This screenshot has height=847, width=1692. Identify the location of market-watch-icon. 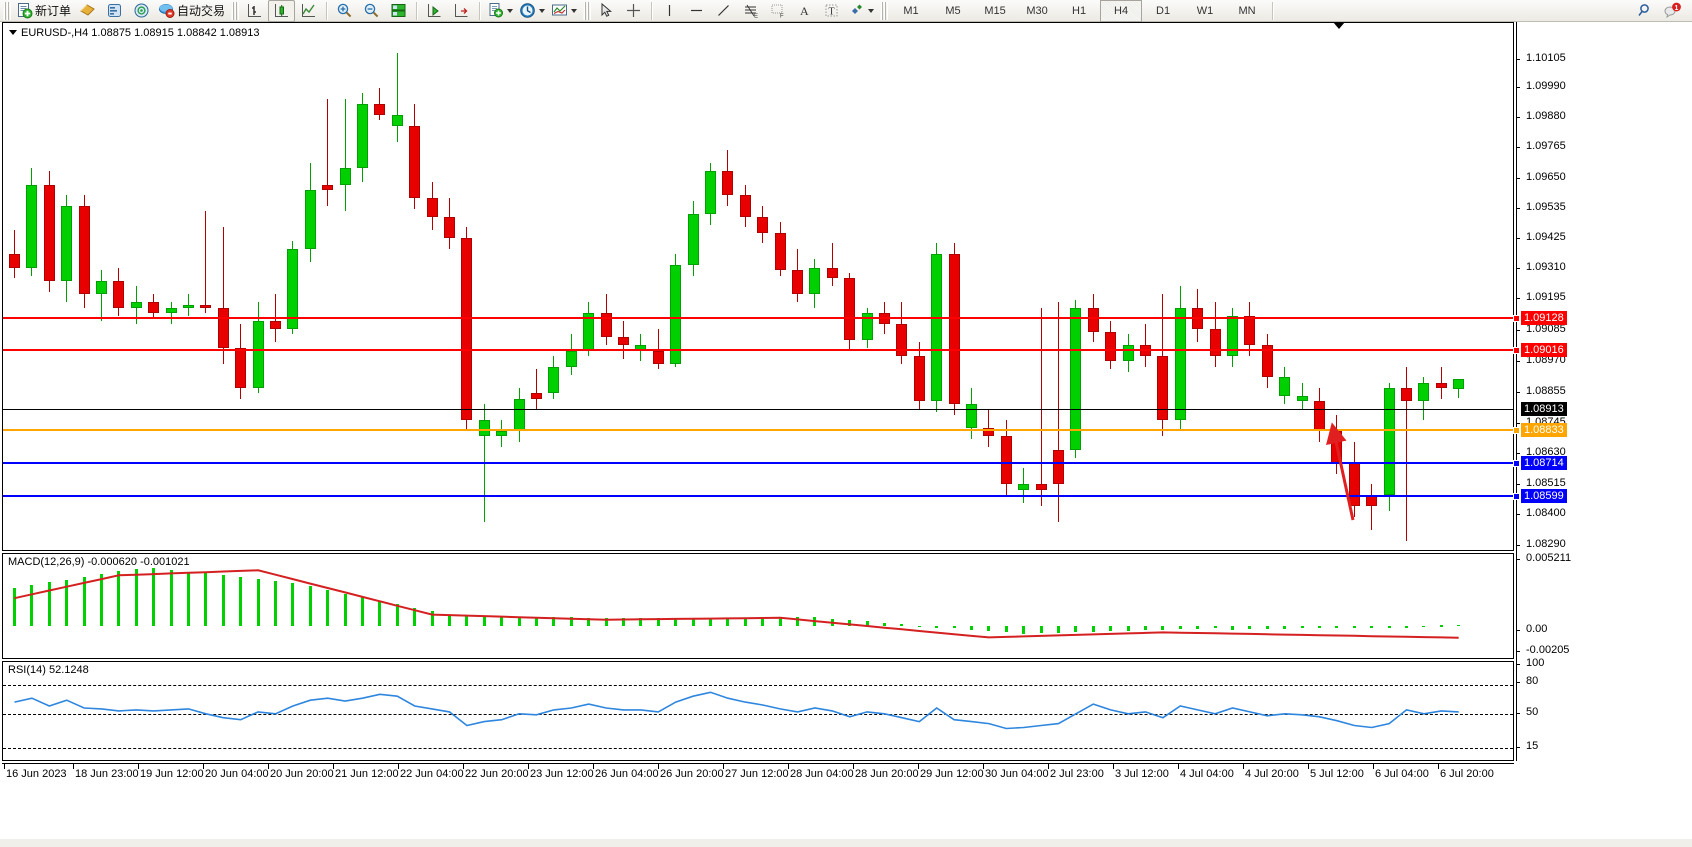
(141, 11).